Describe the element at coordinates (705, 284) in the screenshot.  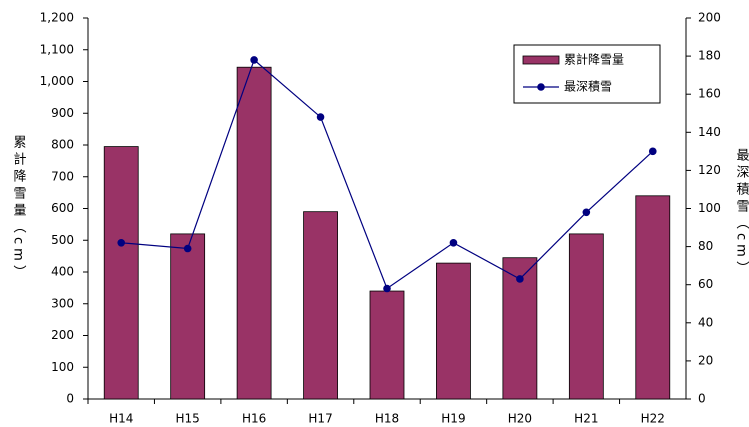
I see `y2-tick-label: 60` at that location.